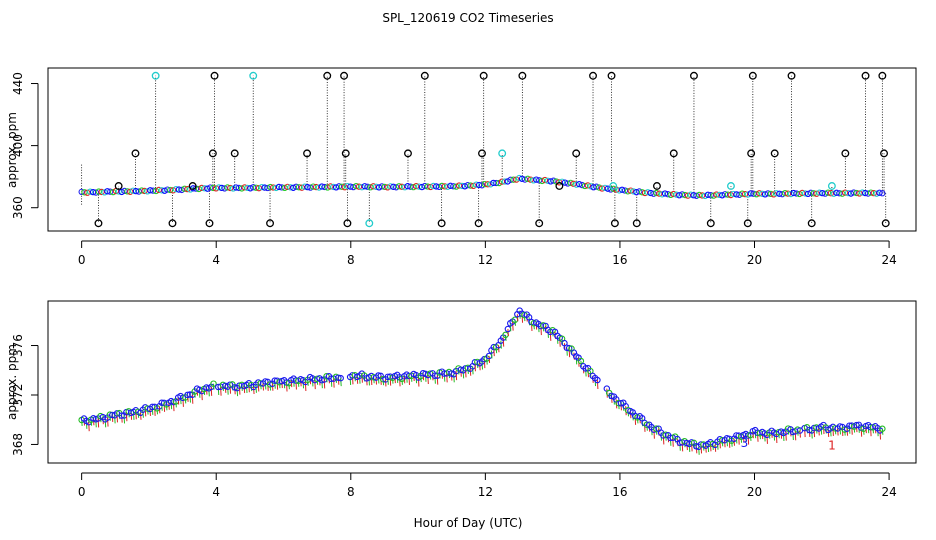  I want to click on bot-x-tick-label: 24, so click(888, 492).